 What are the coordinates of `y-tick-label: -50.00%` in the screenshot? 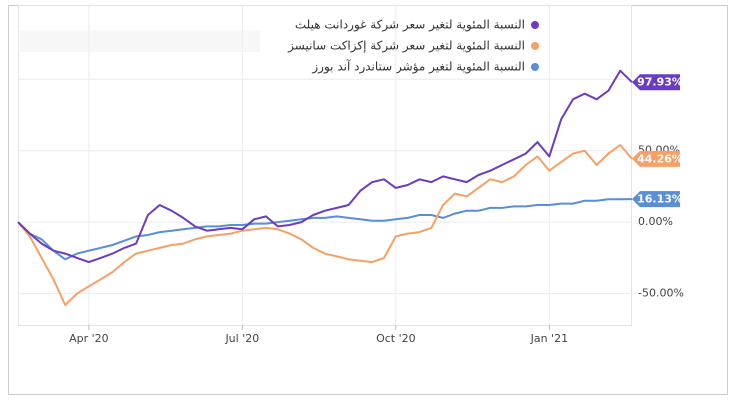 It's located at (661, 293).